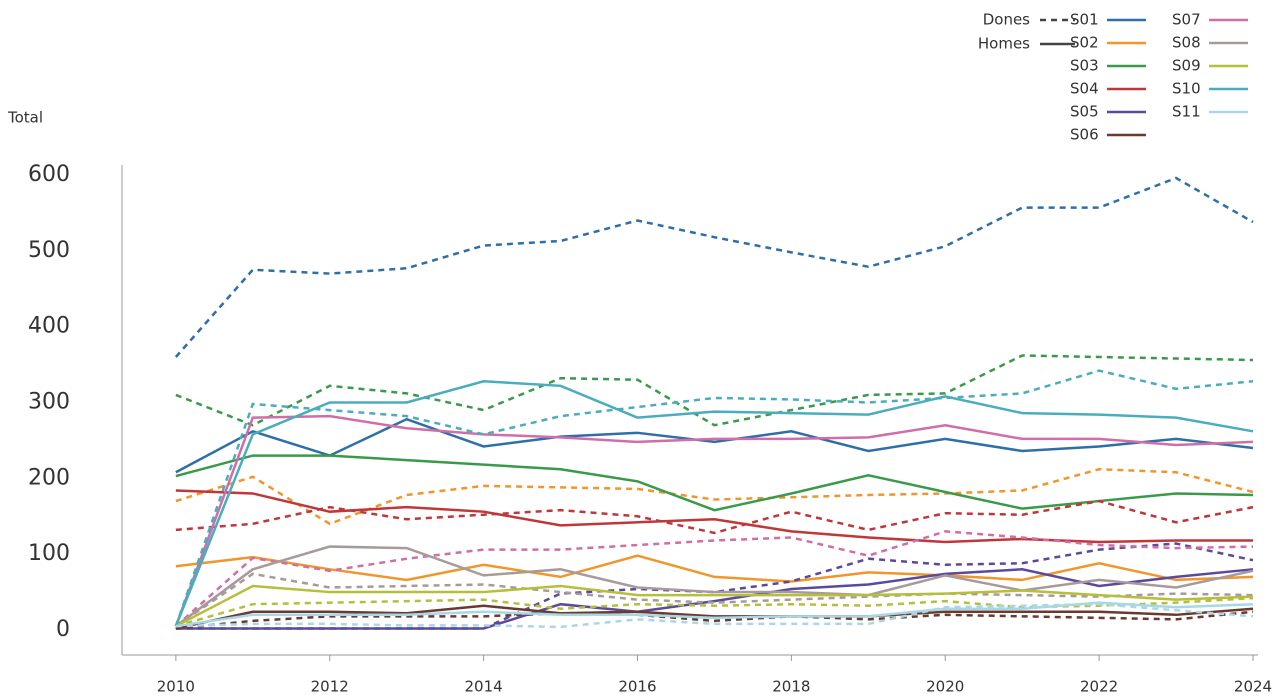 Image resolution: width=1288 pixels, height=697 pixels. What do you see at coordinates (49, 250) in the screenshot?
I see `y-tick-label: 500` at bounding box center [49, 250].